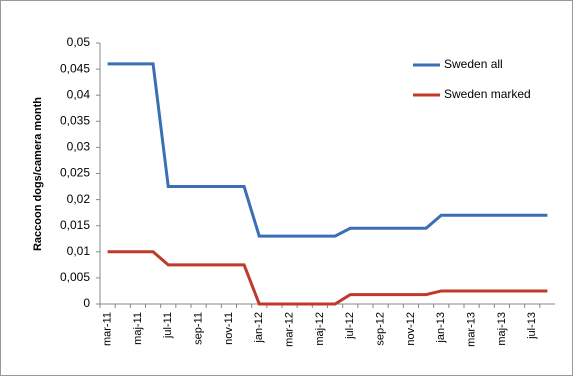 The height and width of the screenshot is (381, 573). What do you see at coordinates (350, 326) in the screenshot?
I see `x-tick-label: jul-12` at bounding box center [350, 326].